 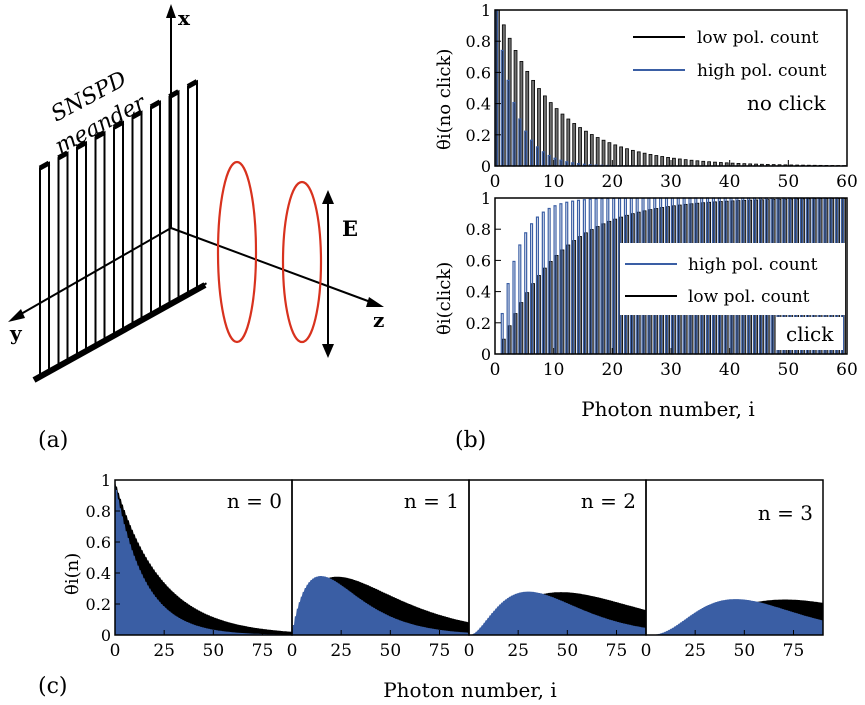 I want to click on x-axis-arrow, so click(x=171, y=11).